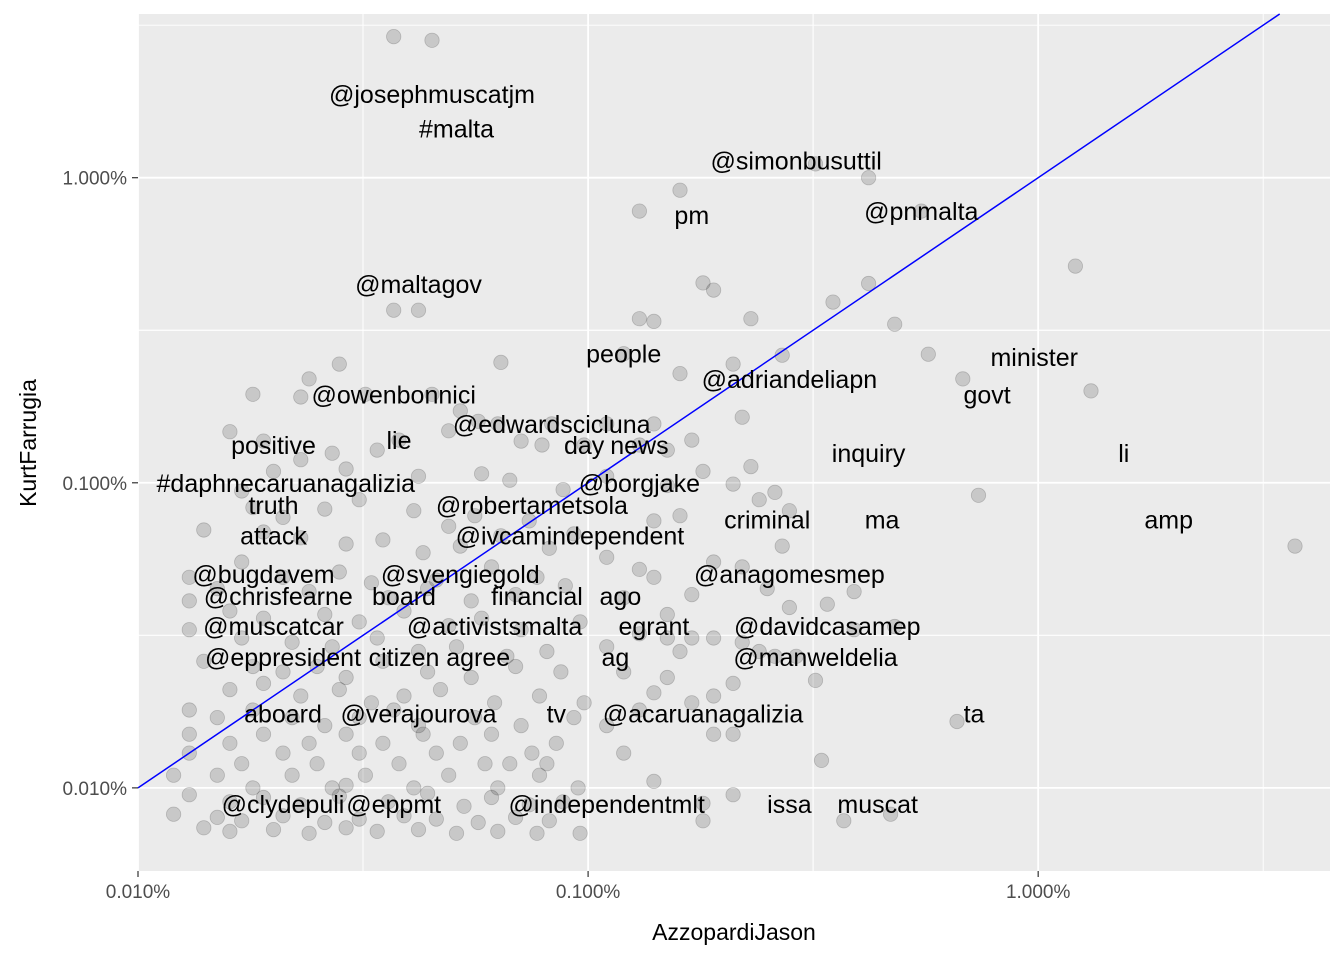  What do you see at coordinates (815, 658) in the screenshot?
I see `word-label: @manweldelia` at bounding box center [815, 658].